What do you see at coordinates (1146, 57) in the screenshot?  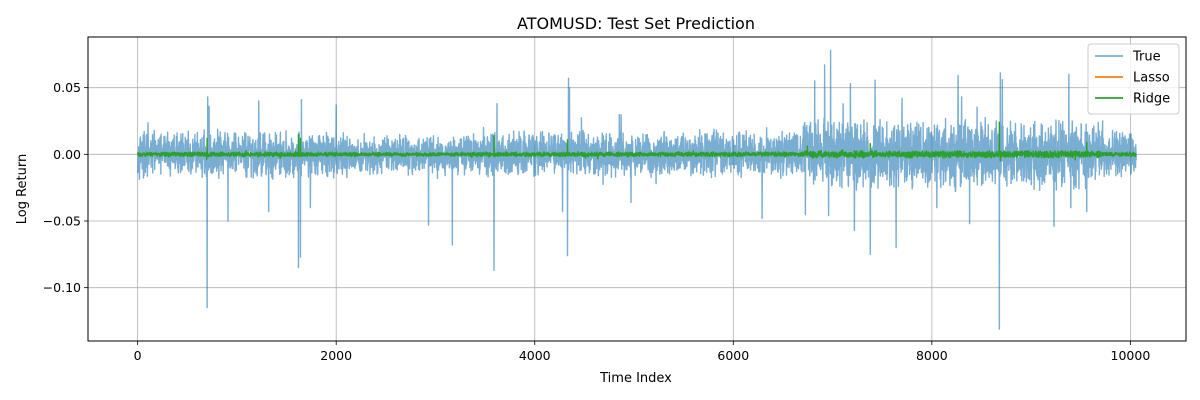 I see `legend-label-true: True` at bounding box center [1146, 57].